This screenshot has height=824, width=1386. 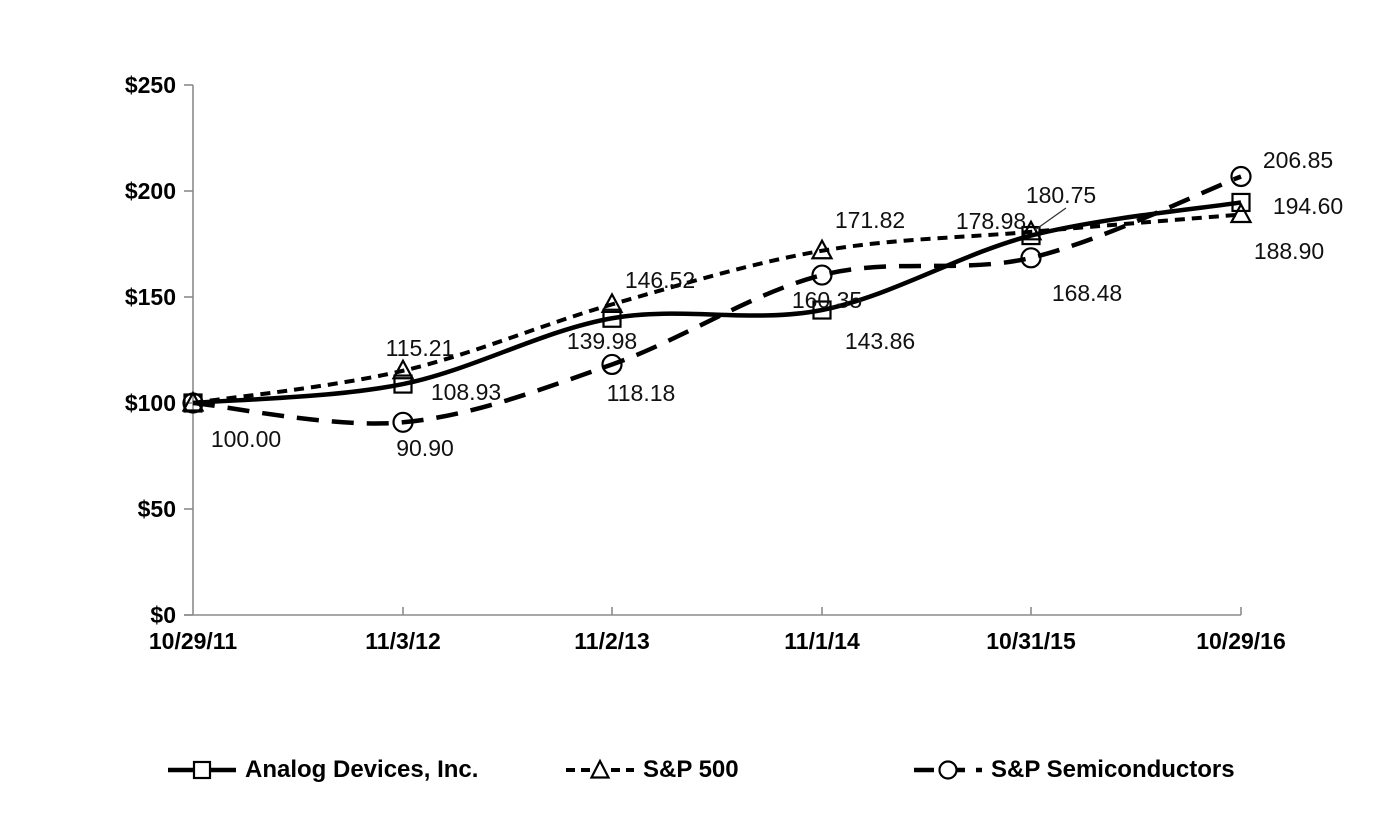 I want to click on legend-item-analog-devices: Analog Devices, Inc., so click(x=323, y=770).